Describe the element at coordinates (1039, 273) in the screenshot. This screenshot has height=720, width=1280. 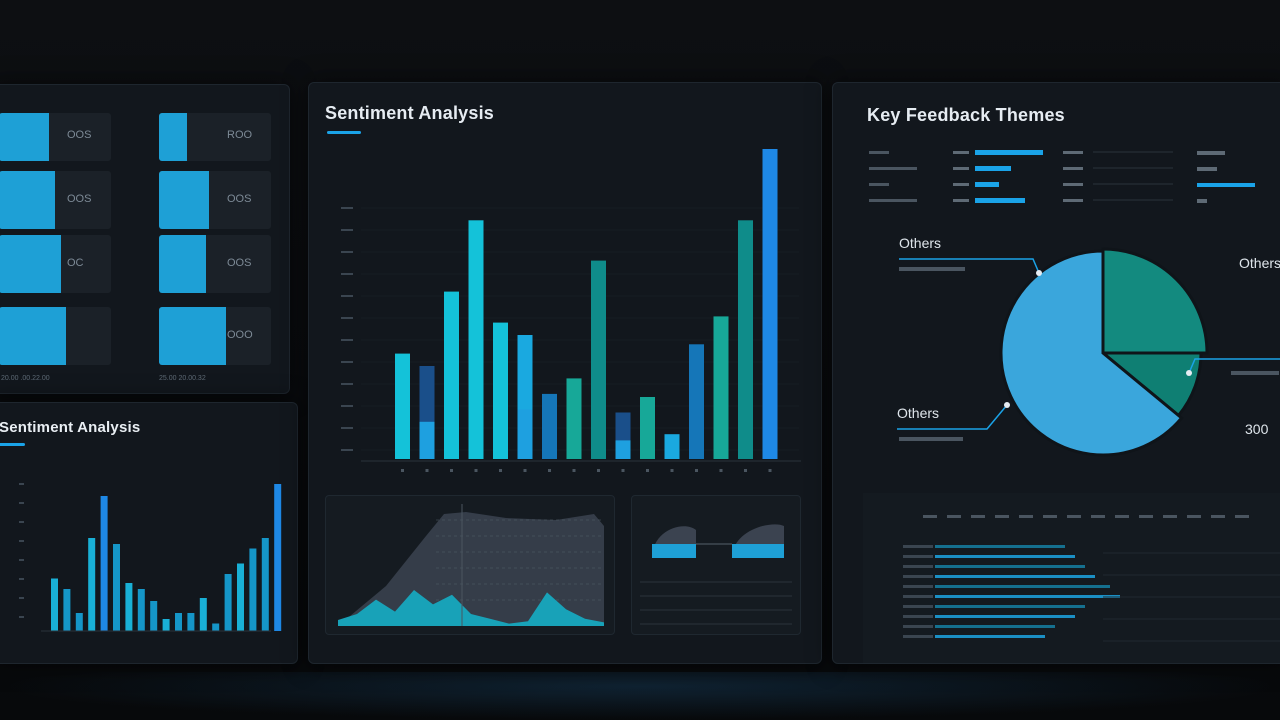
I see `callout-dot` at that location.